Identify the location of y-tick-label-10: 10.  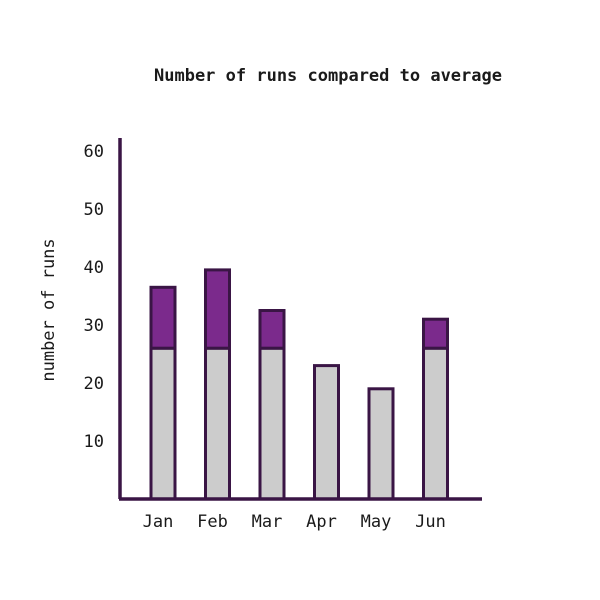
(94, 442).